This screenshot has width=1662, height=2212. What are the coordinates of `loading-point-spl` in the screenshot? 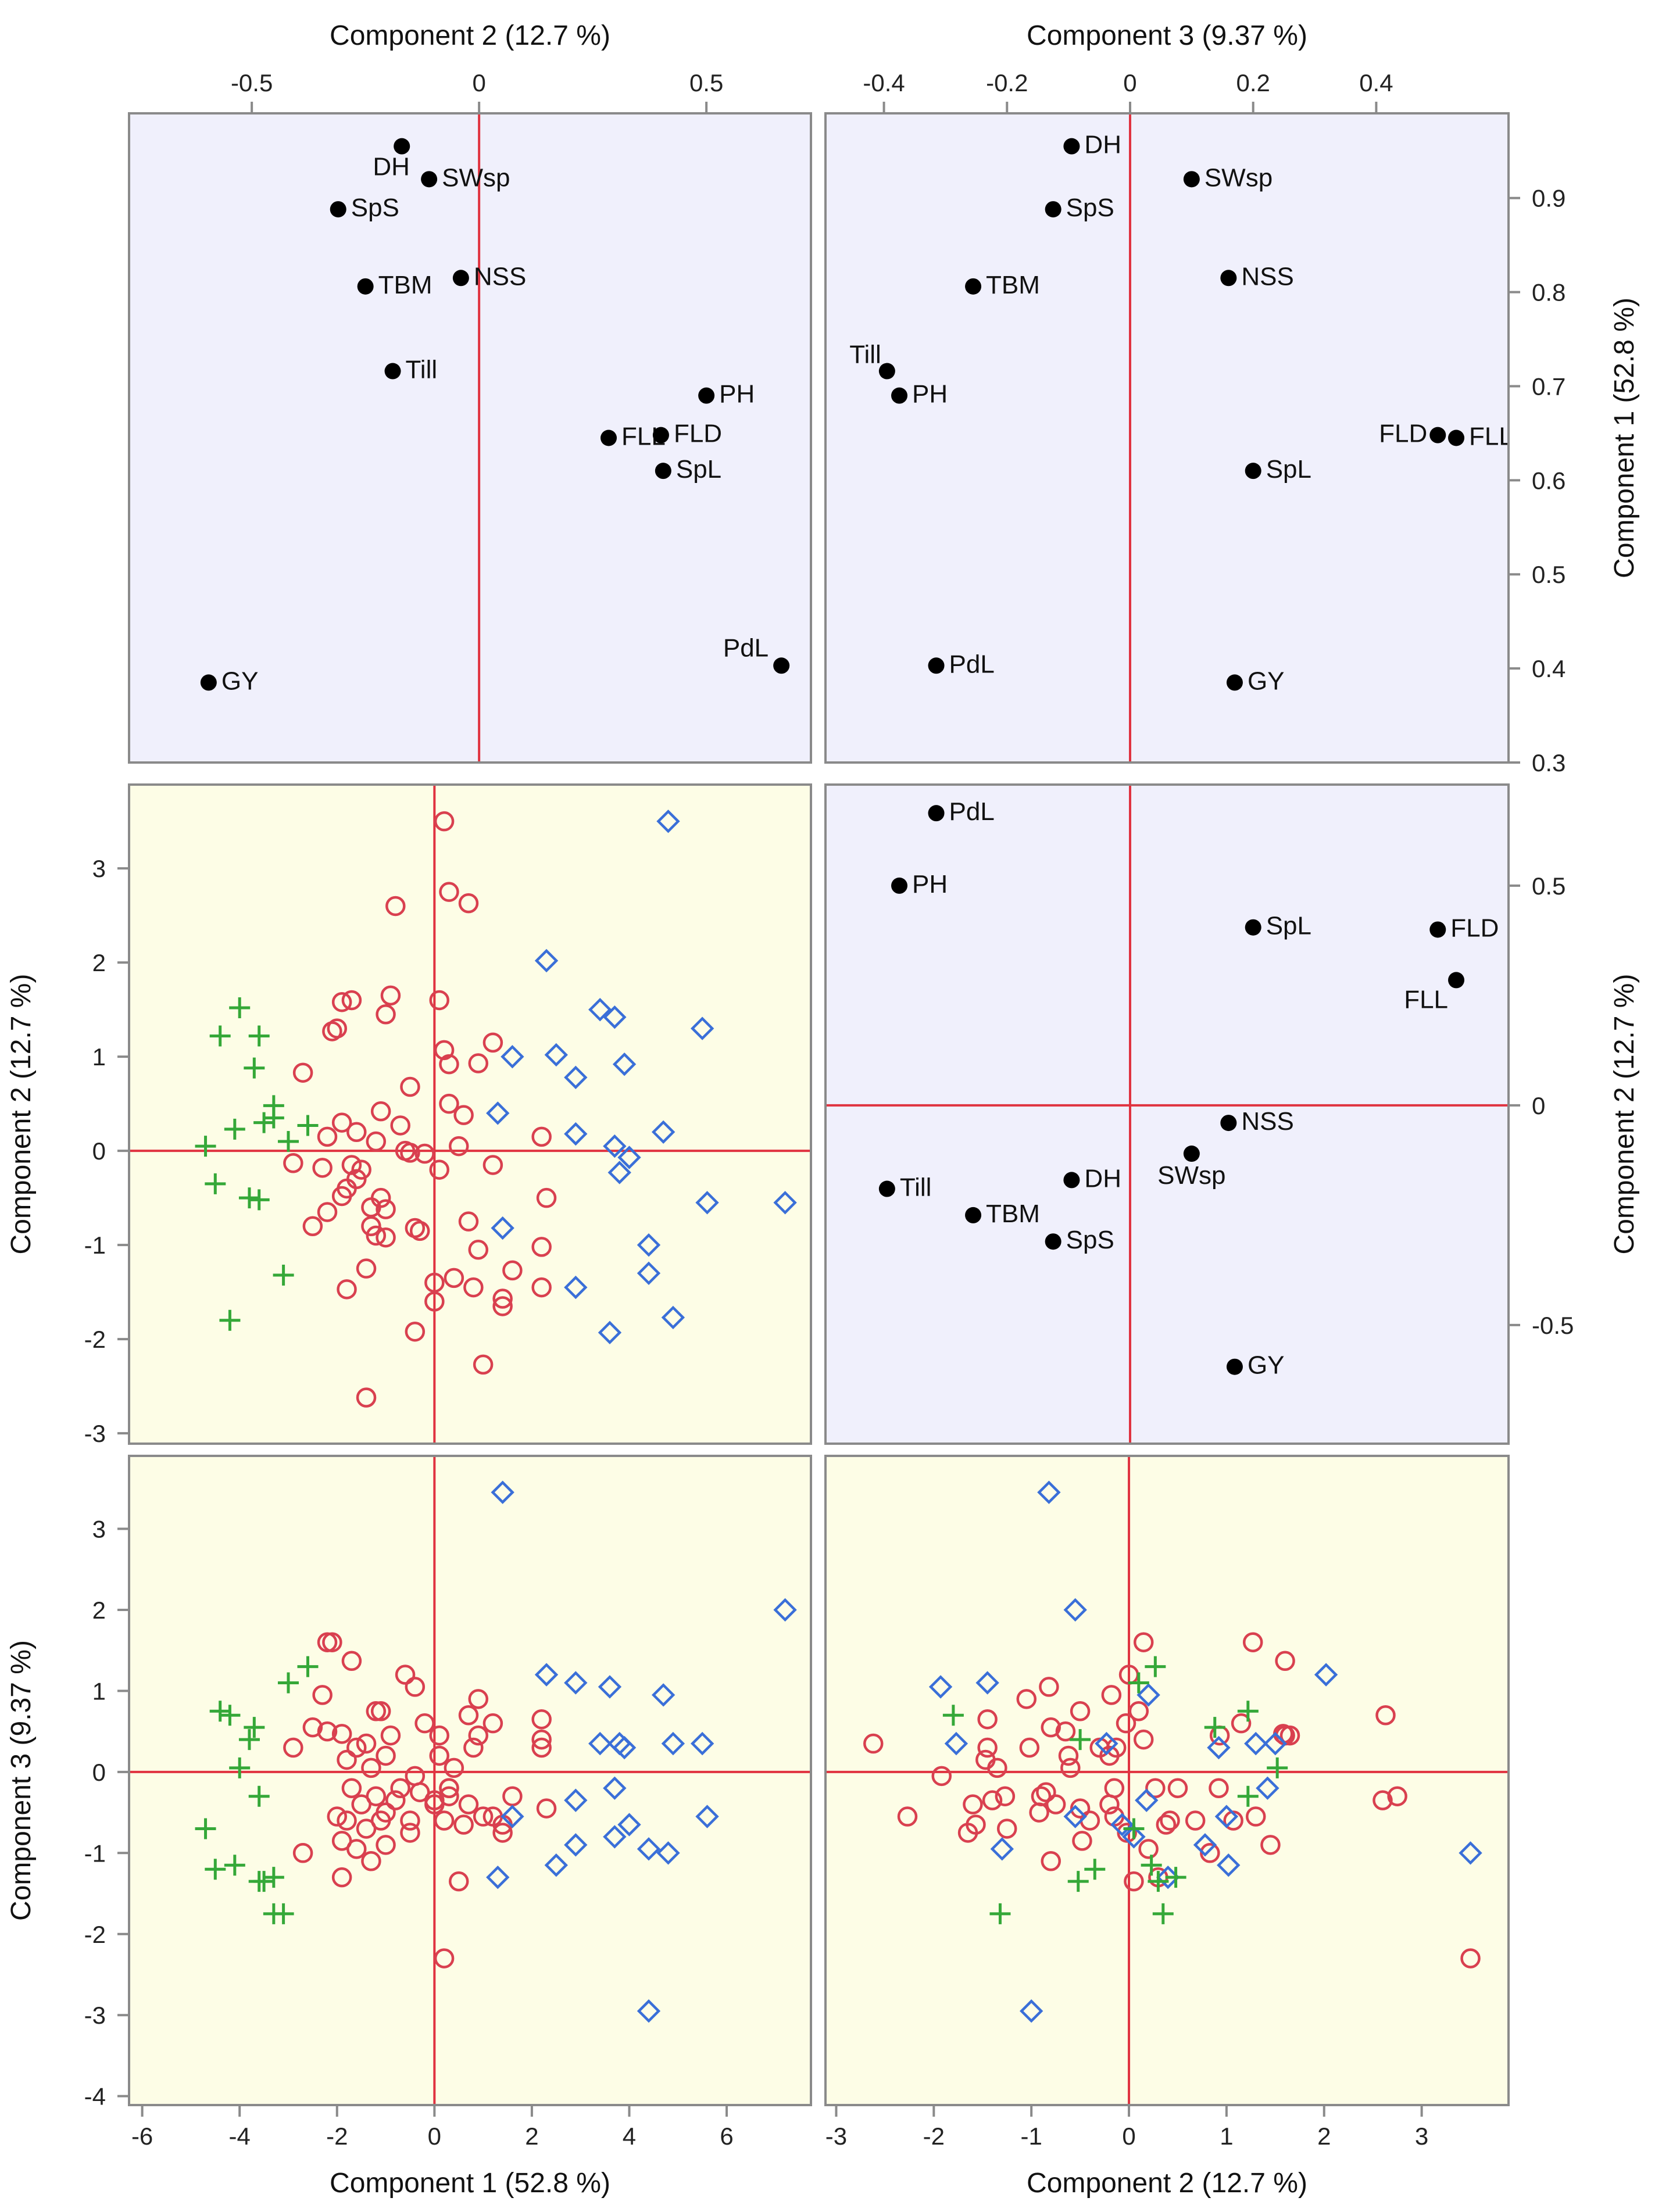 It's located at (663, 471).